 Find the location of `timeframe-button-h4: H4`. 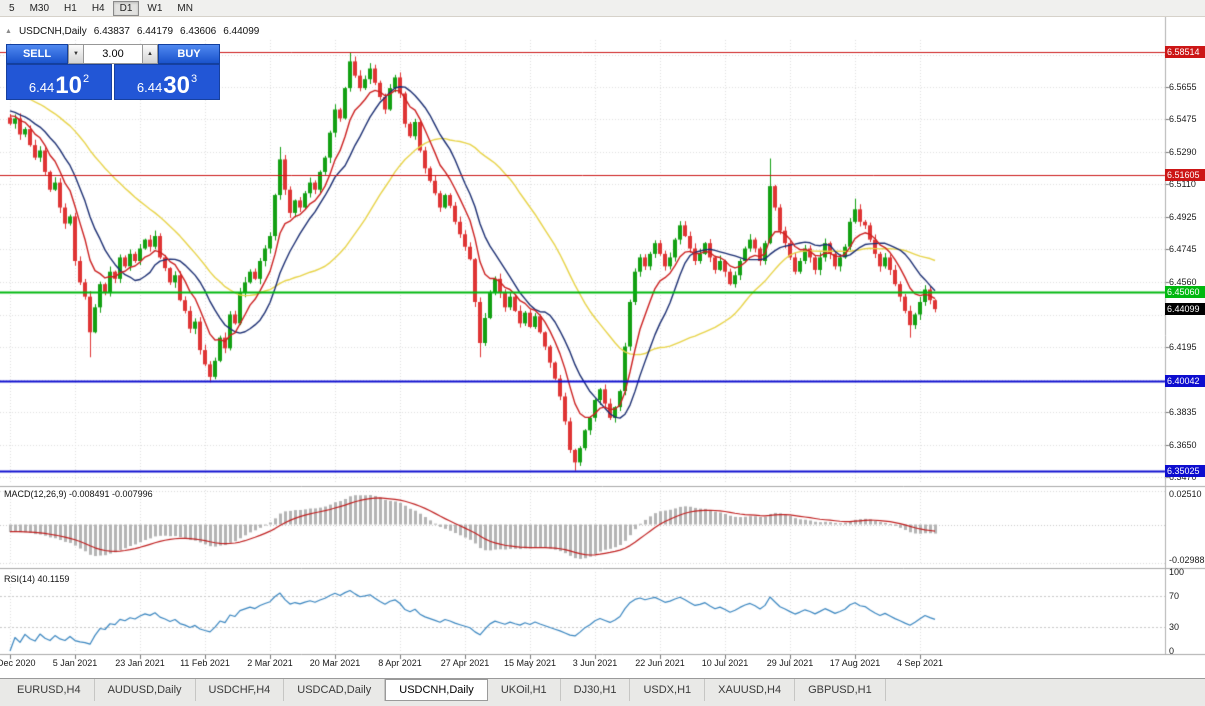

timeframe-button-h4: H4 is located at coordinates (98, 8).